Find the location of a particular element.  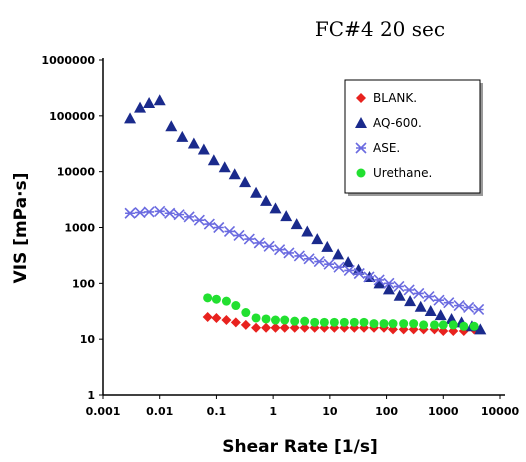

y-tick-label: 100000 is located at coordinates (72, 116).